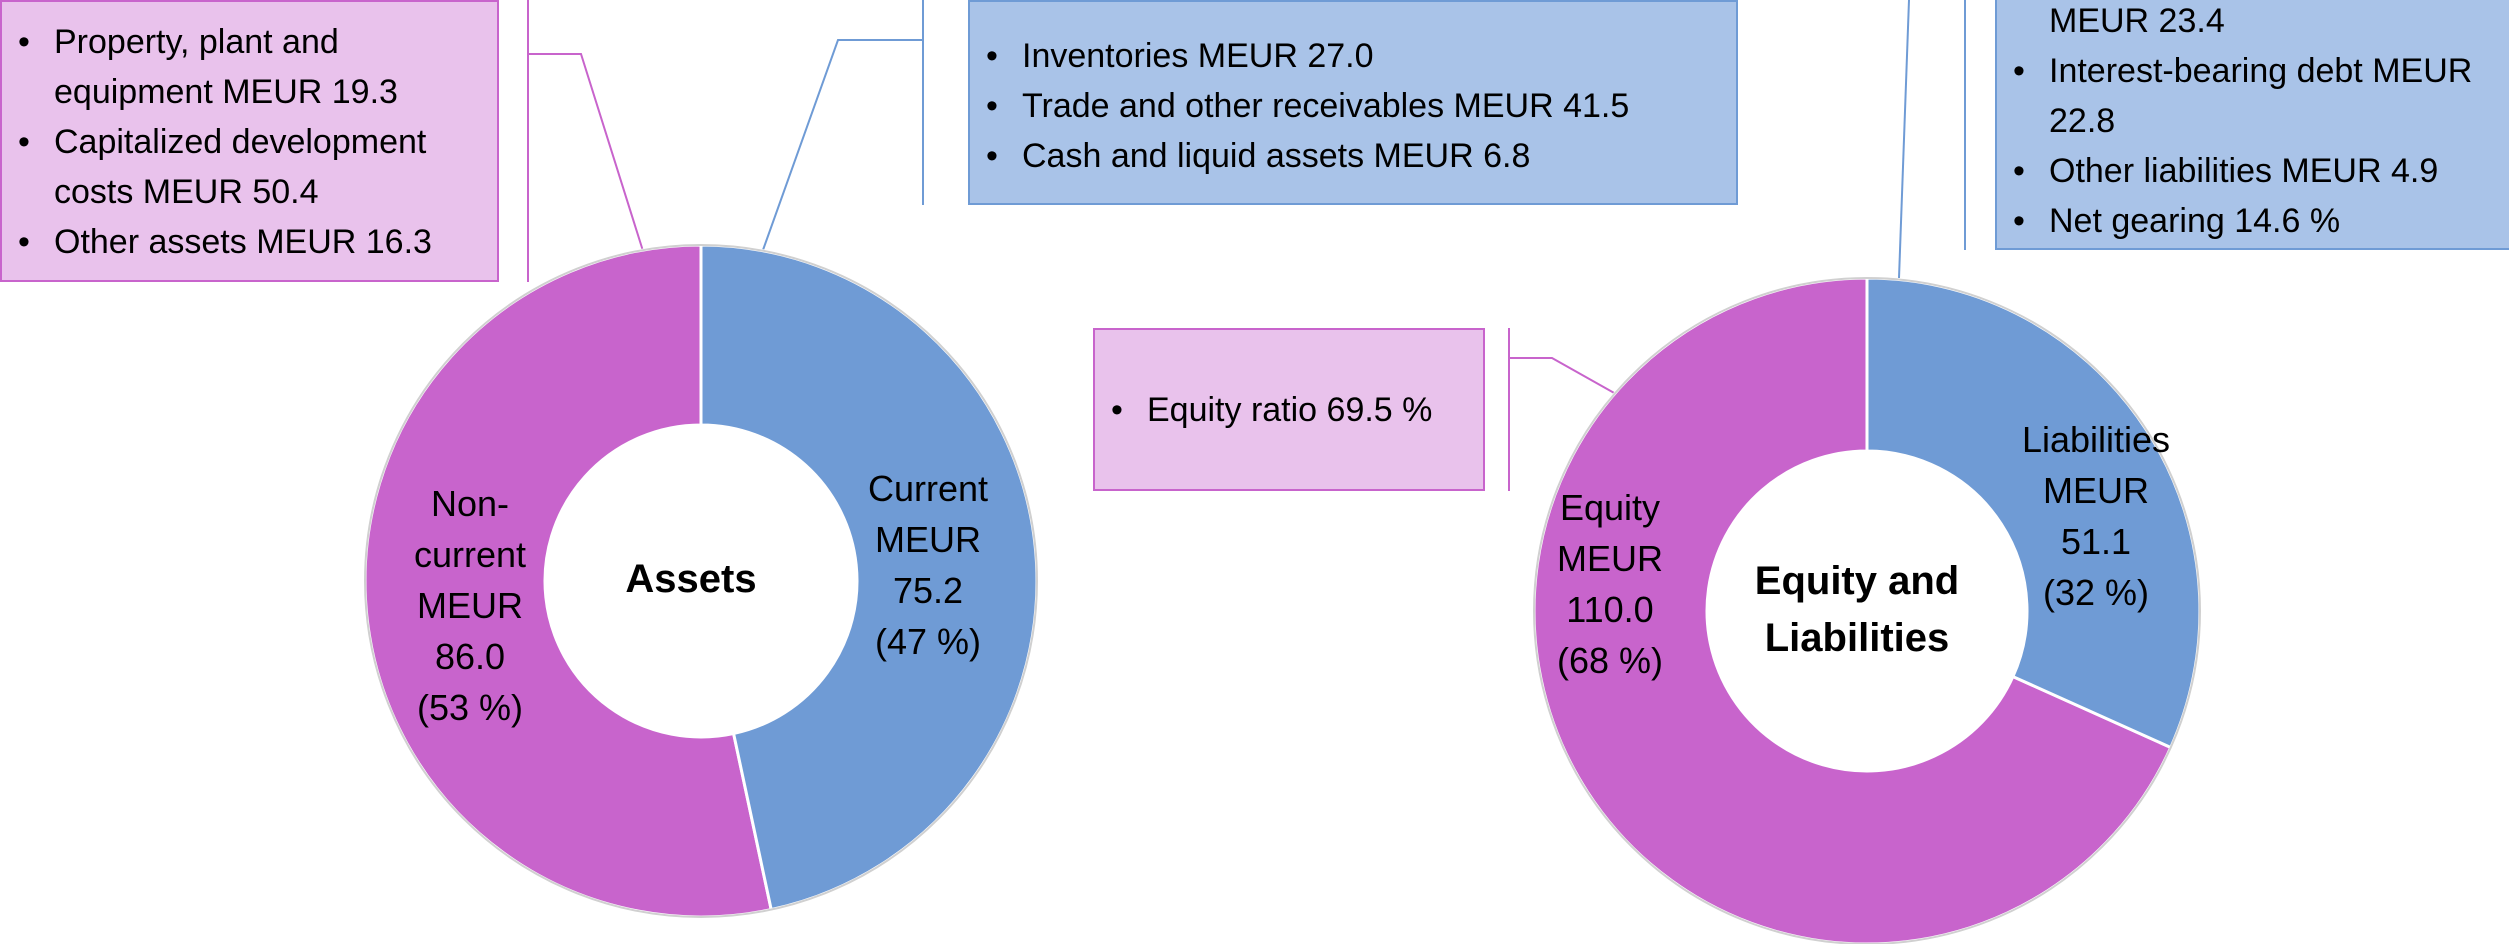 This screenshot has width=2509, height=944. Describe the element at coordinates (1356, 156) in the screenshot. I see `callout-item: Cash and liquid assets MEUR 6.8` at that location.